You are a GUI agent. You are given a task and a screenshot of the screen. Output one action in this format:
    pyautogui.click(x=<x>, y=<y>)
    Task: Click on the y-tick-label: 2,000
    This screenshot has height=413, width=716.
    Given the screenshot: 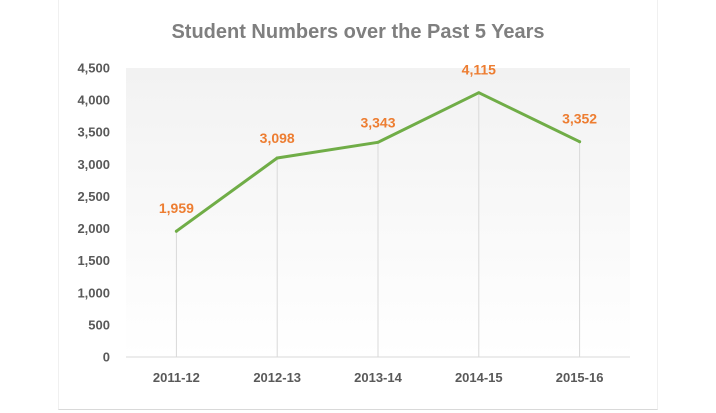 What is the action you would take?
    pyautogui.click(x=93, y=228)
    